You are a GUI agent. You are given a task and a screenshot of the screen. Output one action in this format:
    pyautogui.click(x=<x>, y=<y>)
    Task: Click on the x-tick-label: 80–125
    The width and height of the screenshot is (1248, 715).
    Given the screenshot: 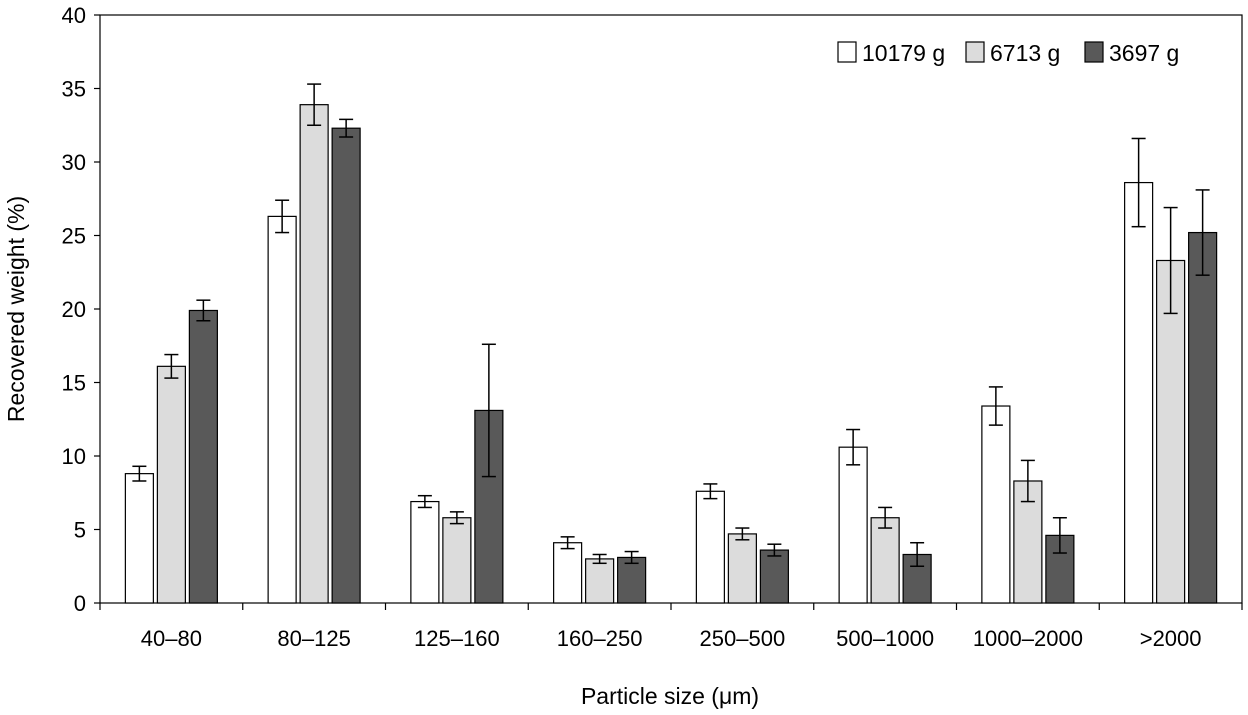 What is the action you would take?
    pyautogui.click(x=313, y=638)
    